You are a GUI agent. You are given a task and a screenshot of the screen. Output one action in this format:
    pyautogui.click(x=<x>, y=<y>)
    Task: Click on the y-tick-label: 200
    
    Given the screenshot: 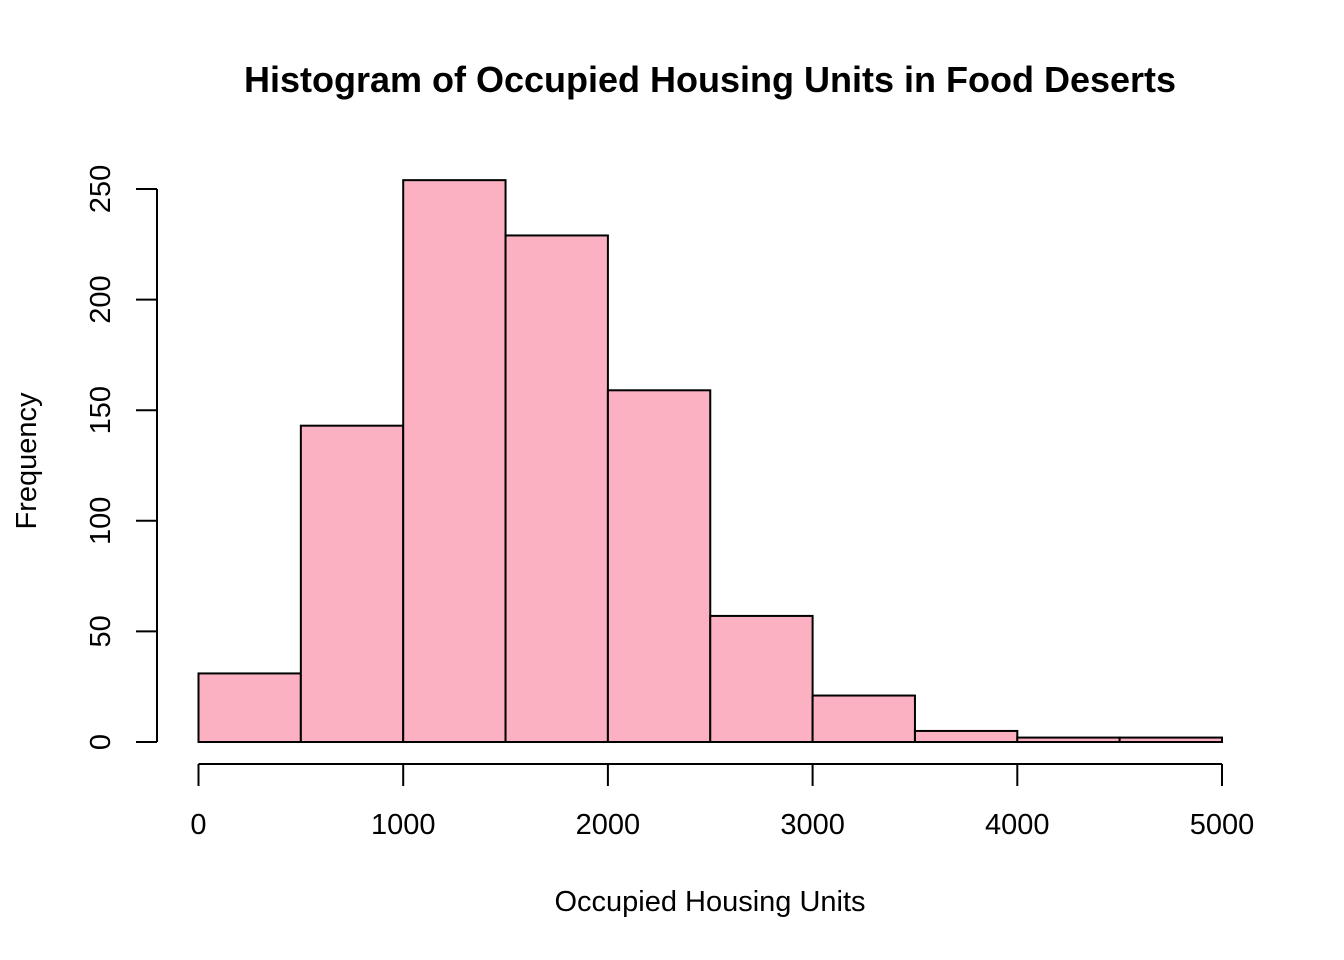 What is the action you would take?
    pyautogui.click(x=101, y=299)
    